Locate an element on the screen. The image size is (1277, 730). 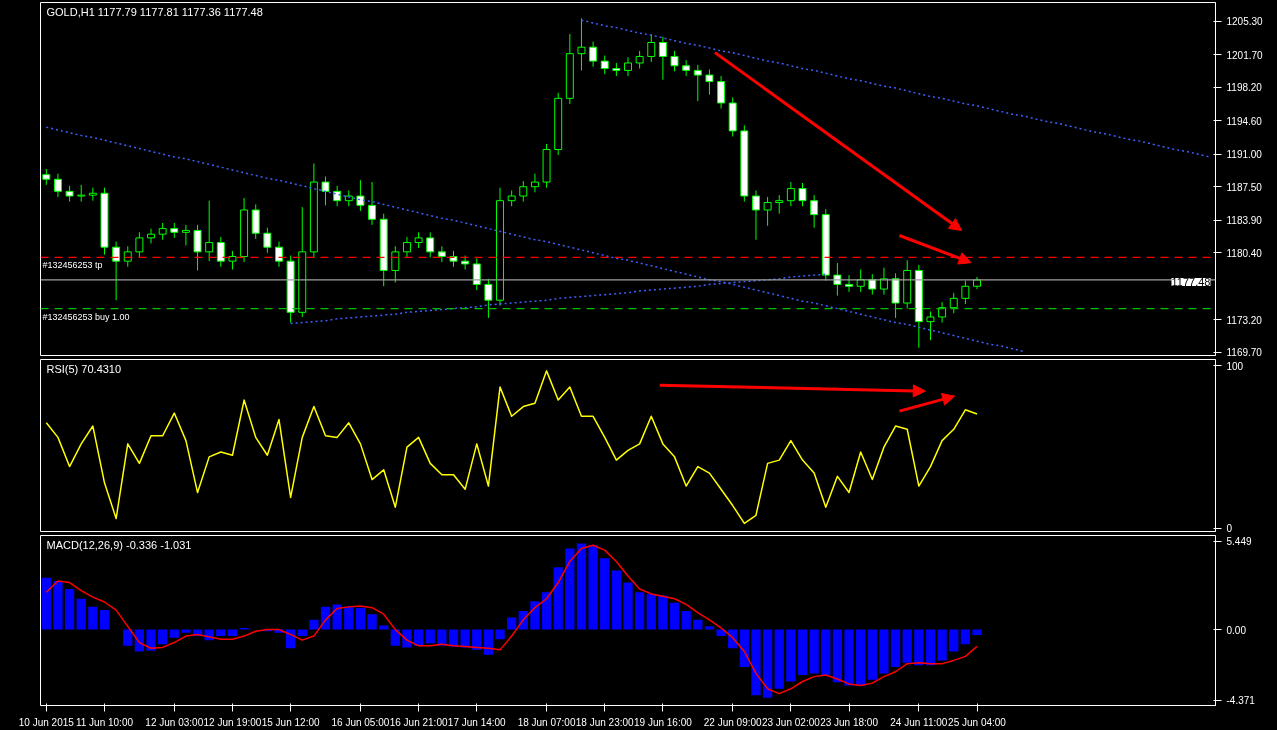
y-tick-label: 1205.30 is located at coordinates (1245, 22).